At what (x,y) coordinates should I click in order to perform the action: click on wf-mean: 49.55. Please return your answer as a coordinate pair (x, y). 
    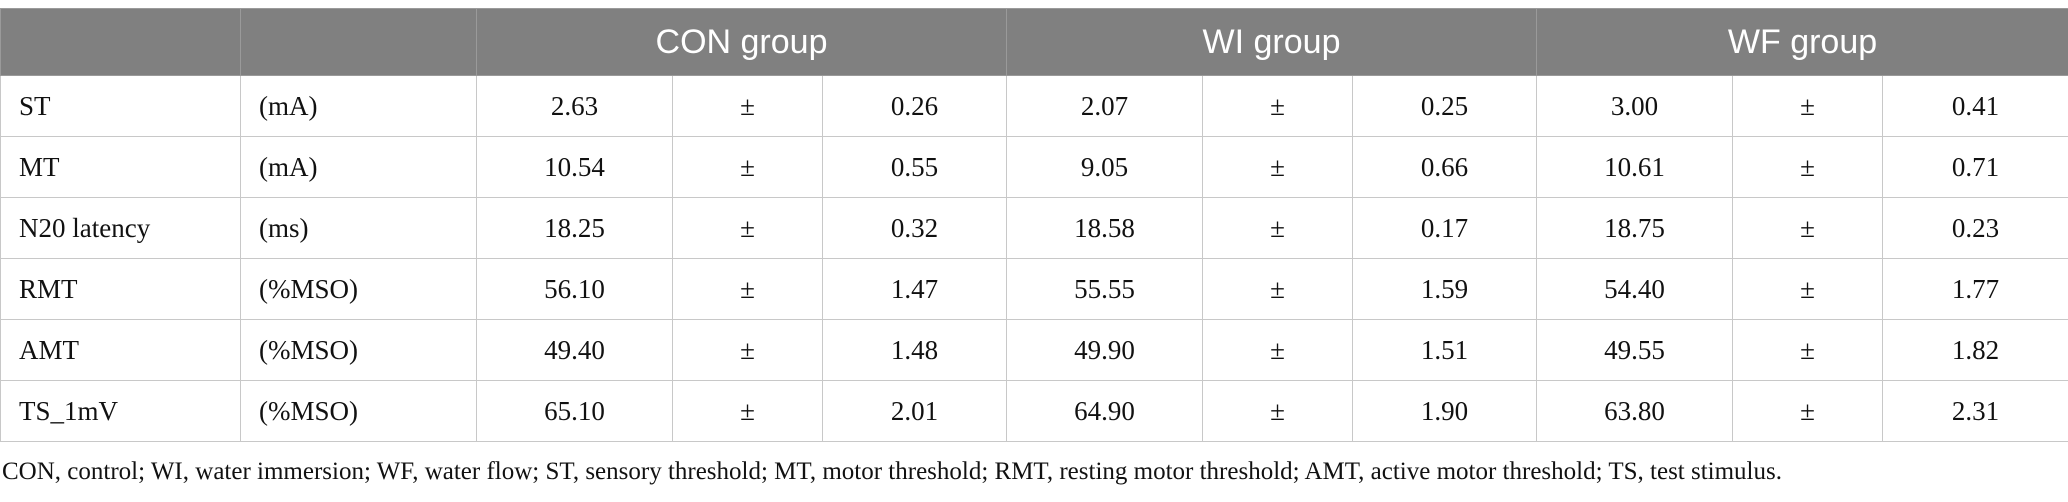
    Looking at the image, I should click on (1635, 350).